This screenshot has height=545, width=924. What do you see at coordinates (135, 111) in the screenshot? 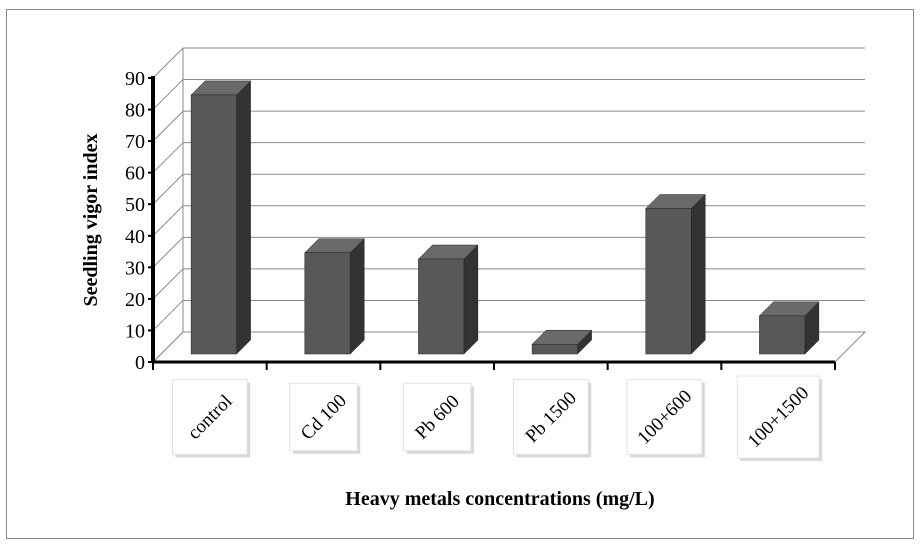
I see `y-tick-label: 80` at bounding box center [135, 111].